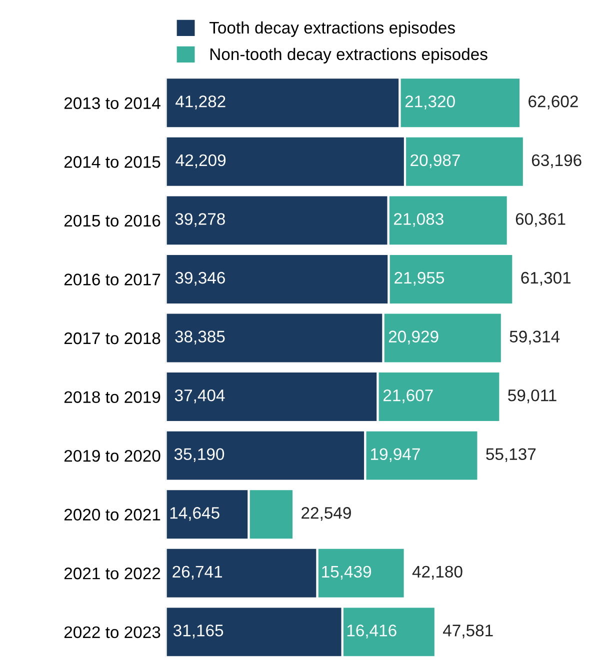 This screenshot has width=614, height=668. What do you see at coordinates (112, 574) in the screenshot?
I see `y-tick-label: 2021 to 2022` at bounding box center [112, 574].